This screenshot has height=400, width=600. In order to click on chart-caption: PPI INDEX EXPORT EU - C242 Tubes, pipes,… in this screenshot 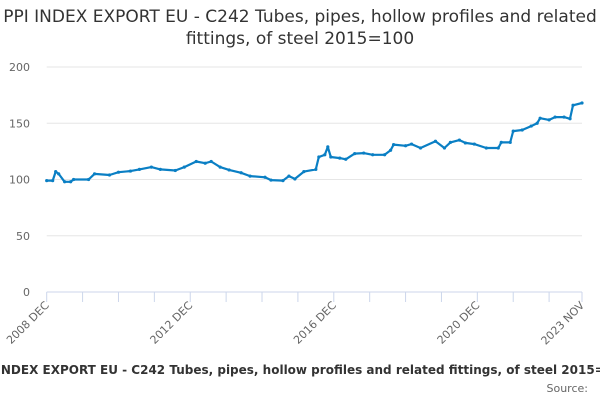, I will do `click(300, 370)`.